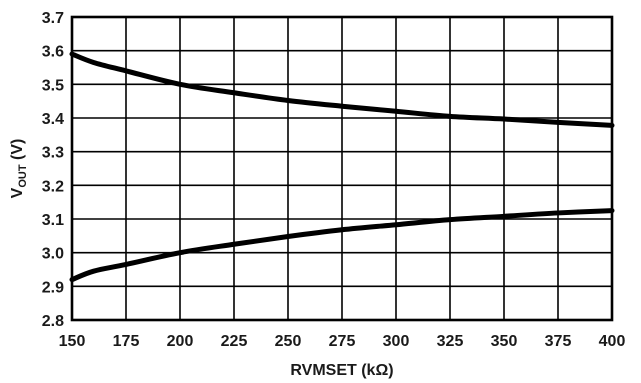 Image resolution: width=641 pixels, height=383 pixels. I want to click on x-axis-title: RVMSET (kΩ), so click(341, 370).